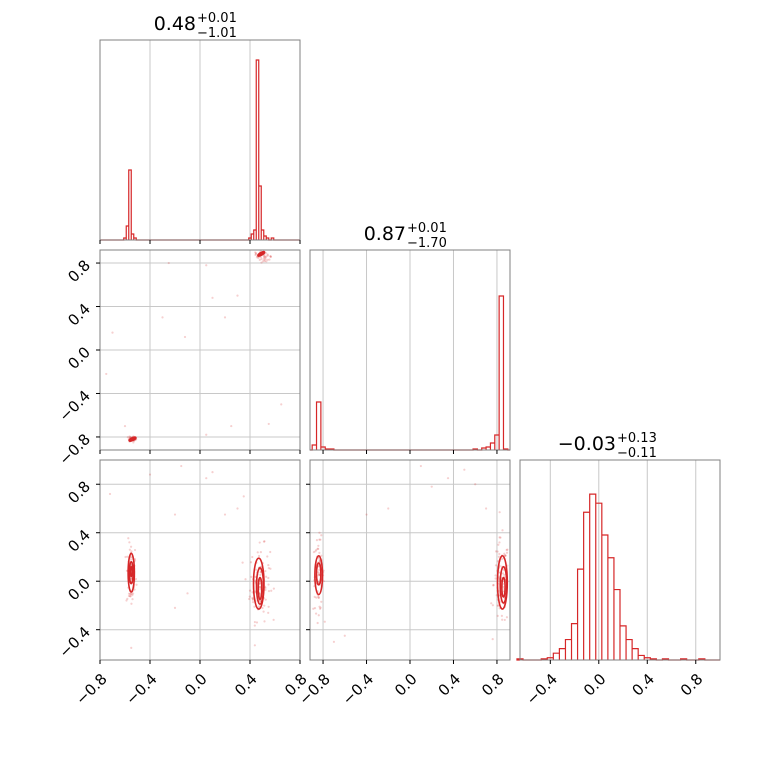 This screenshot has width=760, height=760. I want to click on y-tick-label: 0.0, so click(79, 358).